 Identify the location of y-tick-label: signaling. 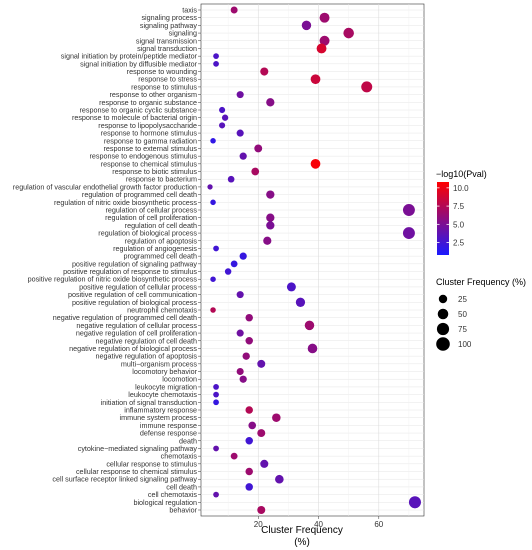
(183, 33).